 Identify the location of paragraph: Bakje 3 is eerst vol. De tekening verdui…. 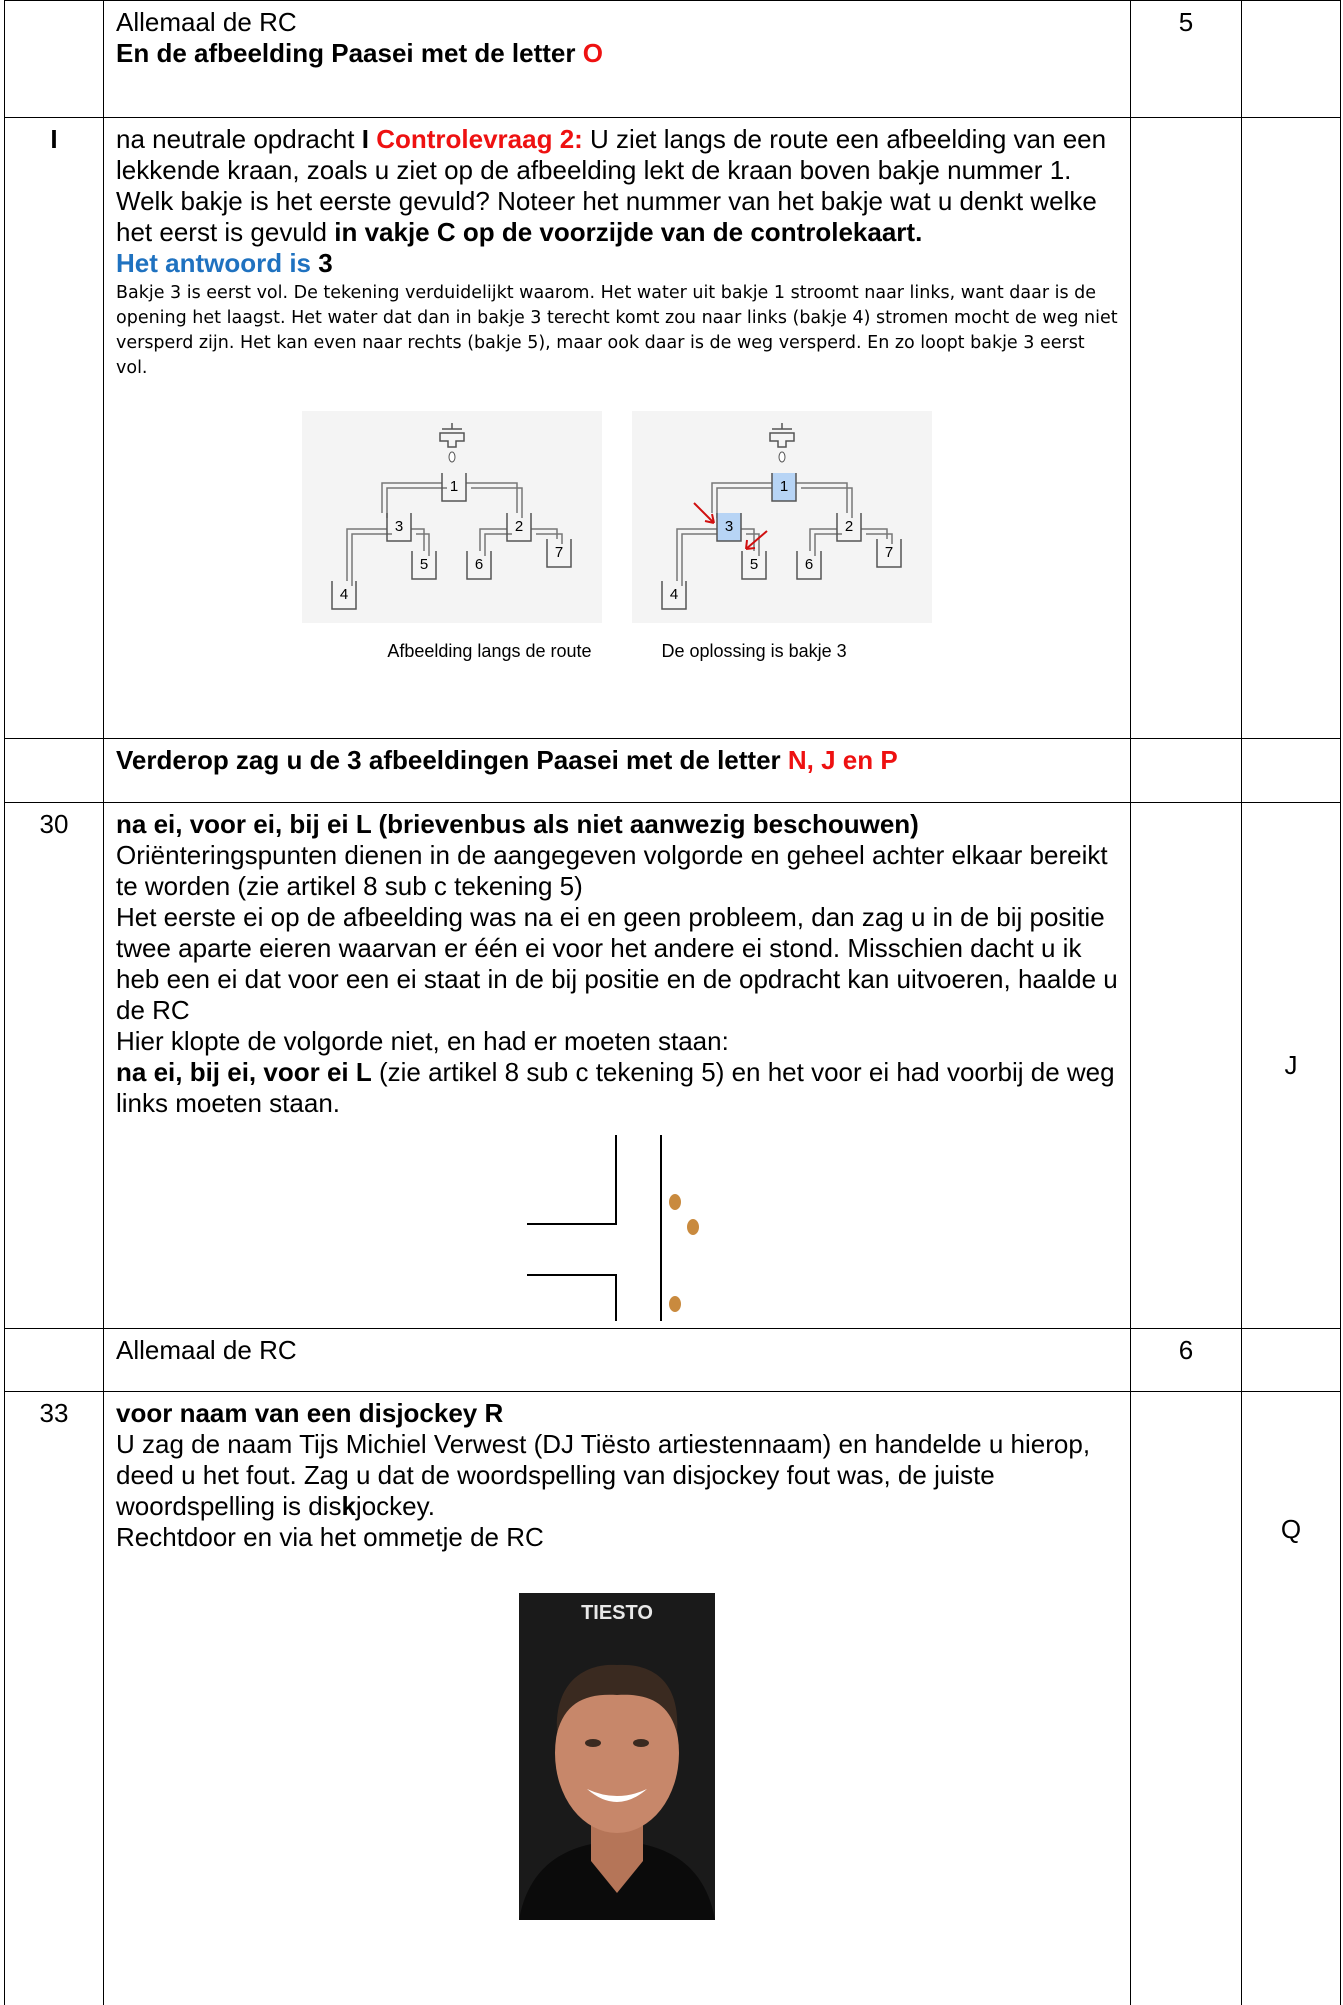
(617, 331).